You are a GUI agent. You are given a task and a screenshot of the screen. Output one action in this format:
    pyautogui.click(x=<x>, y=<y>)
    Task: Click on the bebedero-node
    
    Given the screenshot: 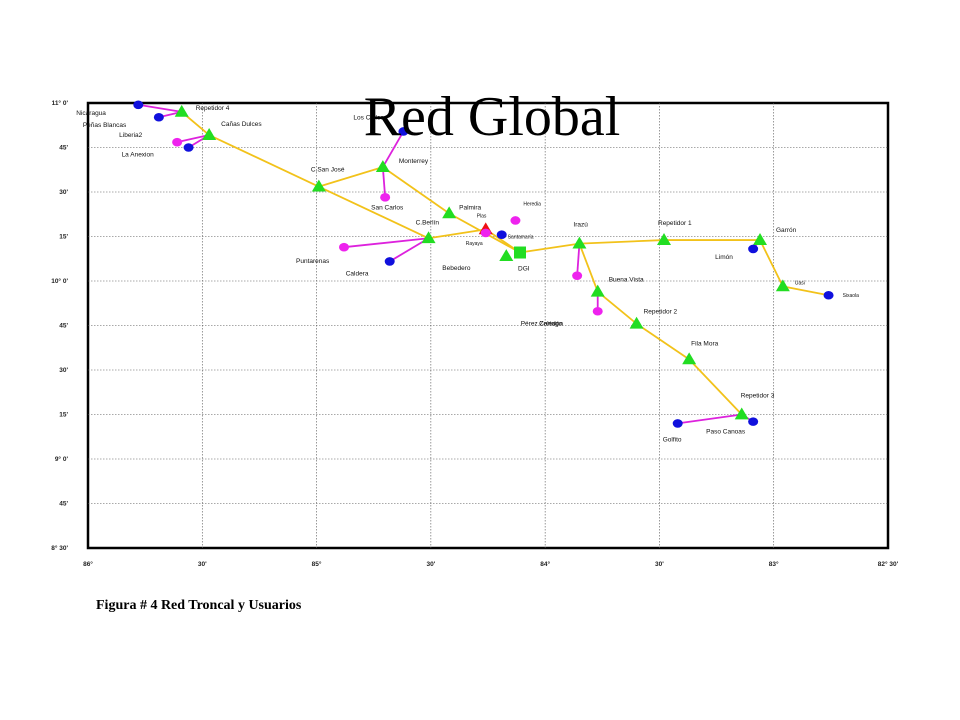 What is the action you would take?
    pyautogui.click(x=506, y=255)
    